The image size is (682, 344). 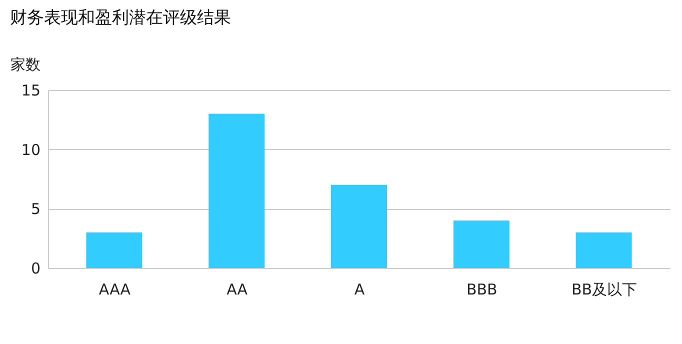 I want to click on chart-title: 财务表现和盈利潜在评级结果, so click(x=120, y=18).